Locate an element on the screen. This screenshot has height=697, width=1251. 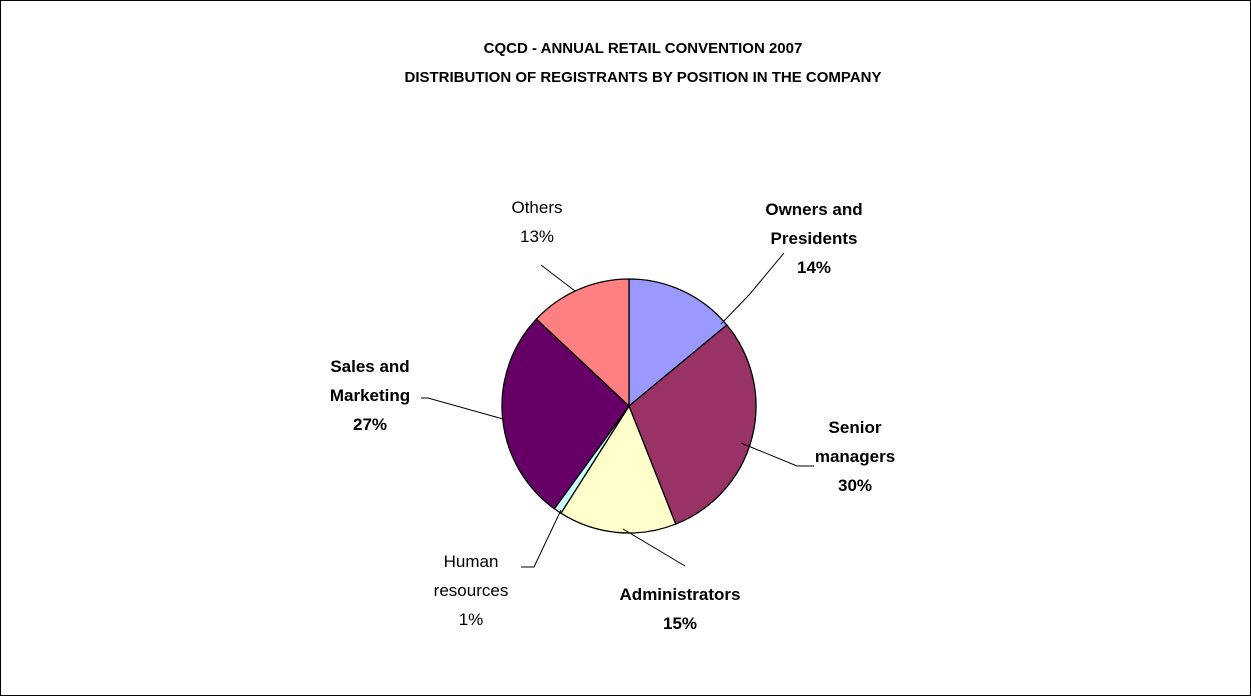
leader-line-senior-managers is located at coordinates (777, 454).